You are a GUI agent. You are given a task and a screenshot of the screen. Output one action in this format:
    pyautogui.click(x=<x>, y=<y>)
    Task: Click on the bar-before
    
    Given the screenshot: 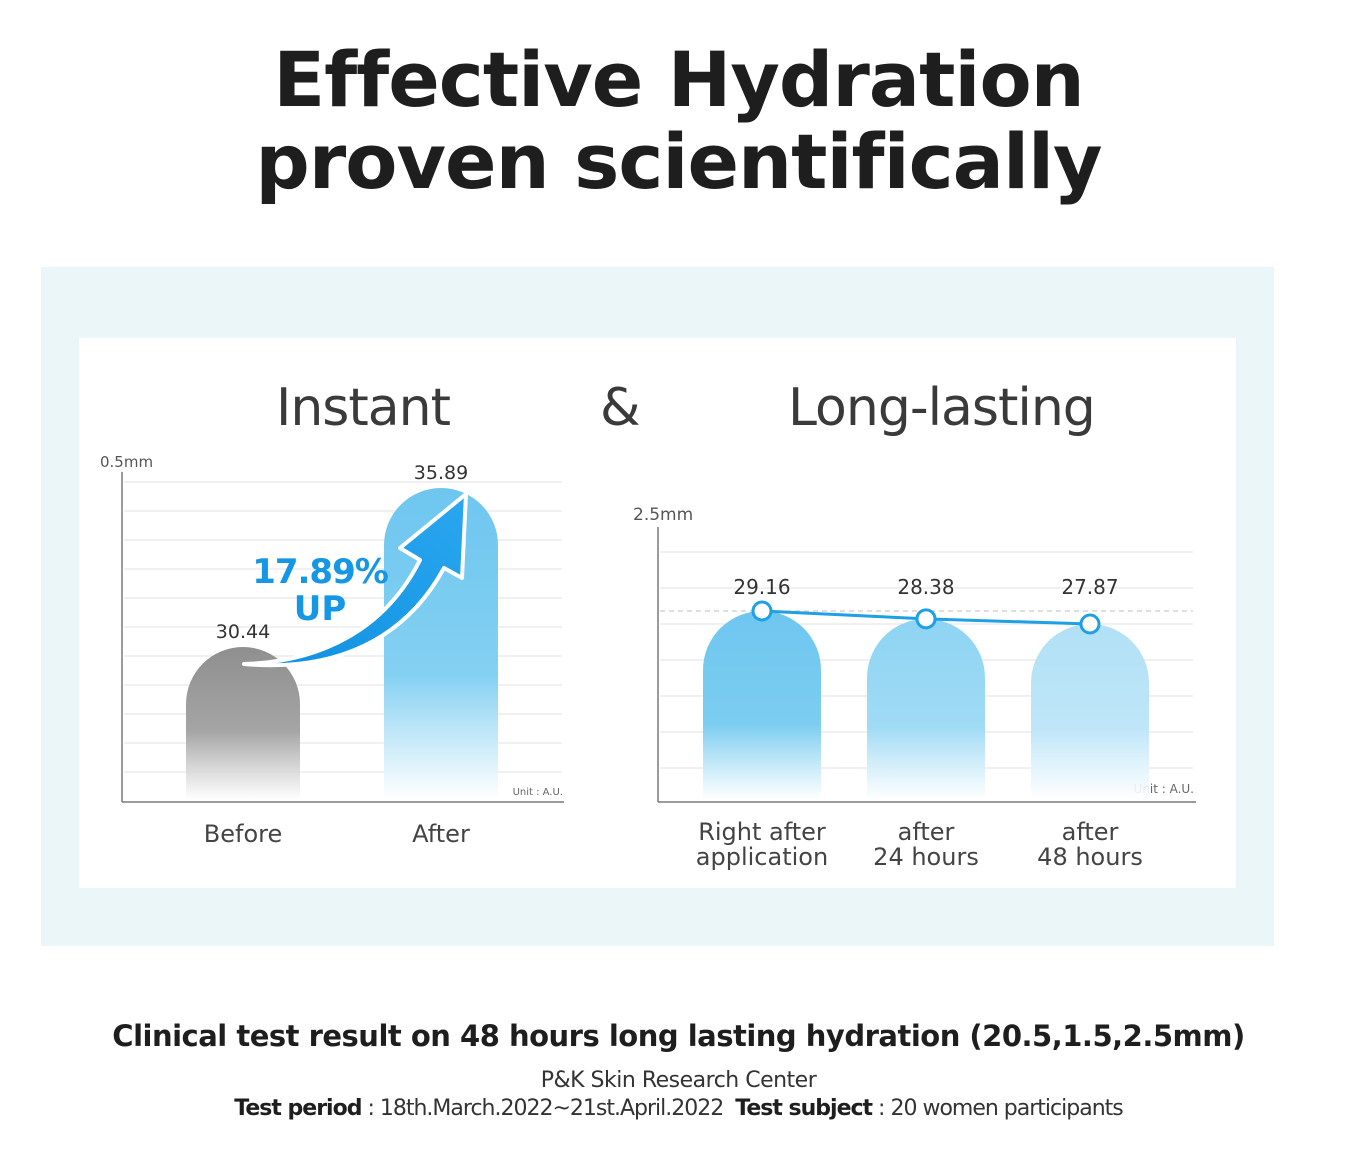 What is the action you would take?
    pyautogui.click(x=243, y=723)
    